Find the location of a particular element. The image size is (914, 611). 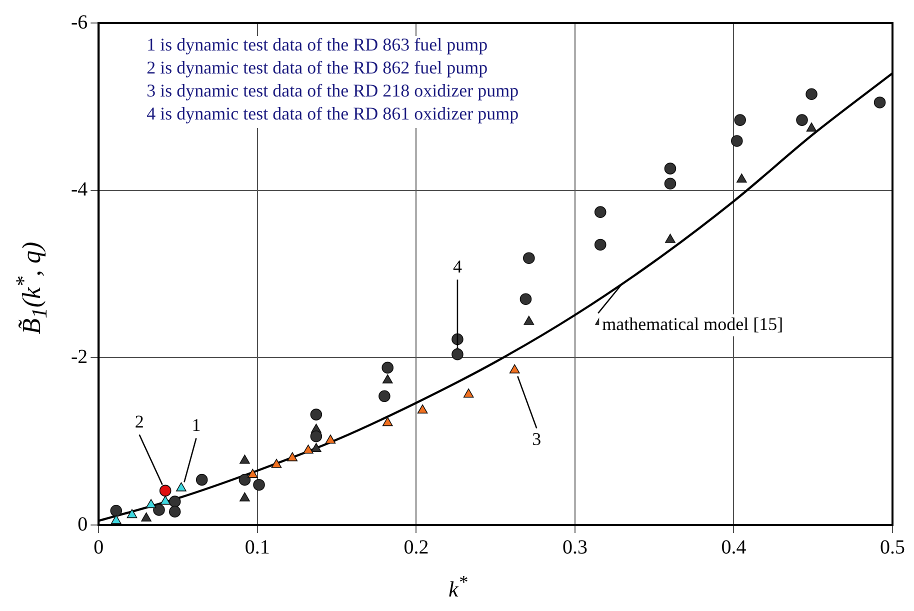

annotation: 1 is dynamic test data of the RD 863 fuel pump is located at coordinates (317, 44).